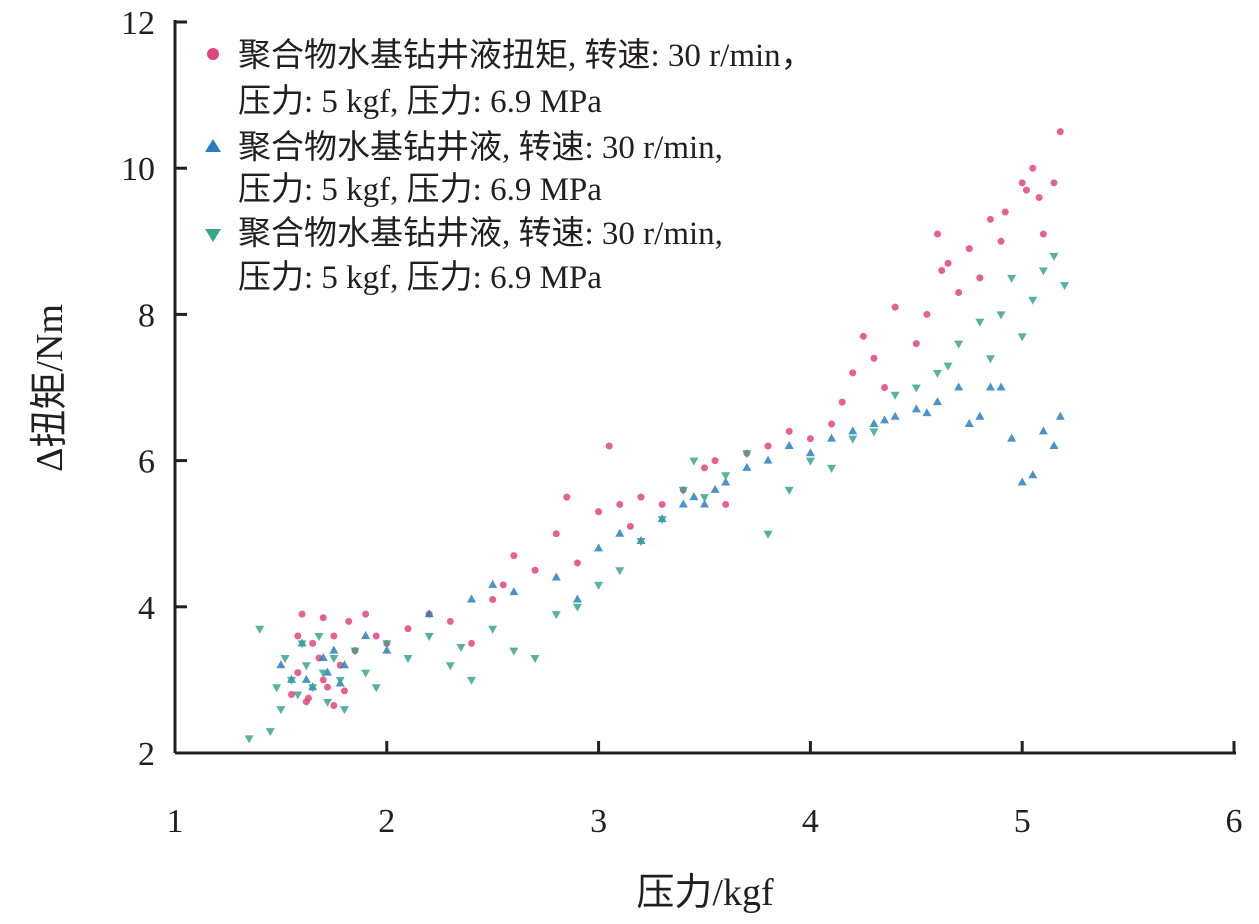  Describe the element at coordinates (213, 235) in the screenshot. I see `legend-marker-triangle-down` at that location.